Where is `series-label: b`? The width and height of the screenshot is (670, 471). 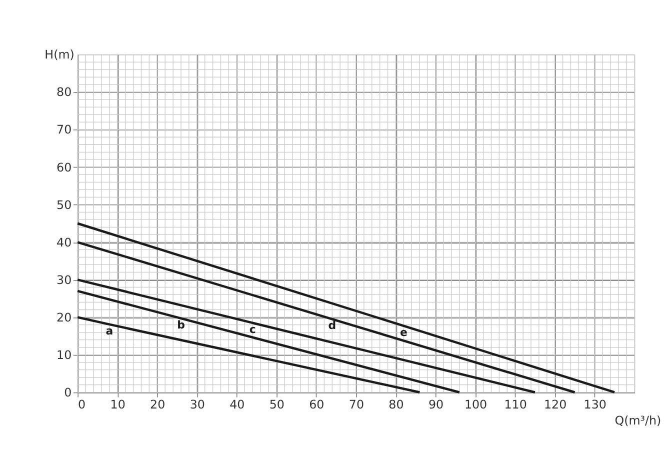
series-label: b is located at coordinates (181, 325).